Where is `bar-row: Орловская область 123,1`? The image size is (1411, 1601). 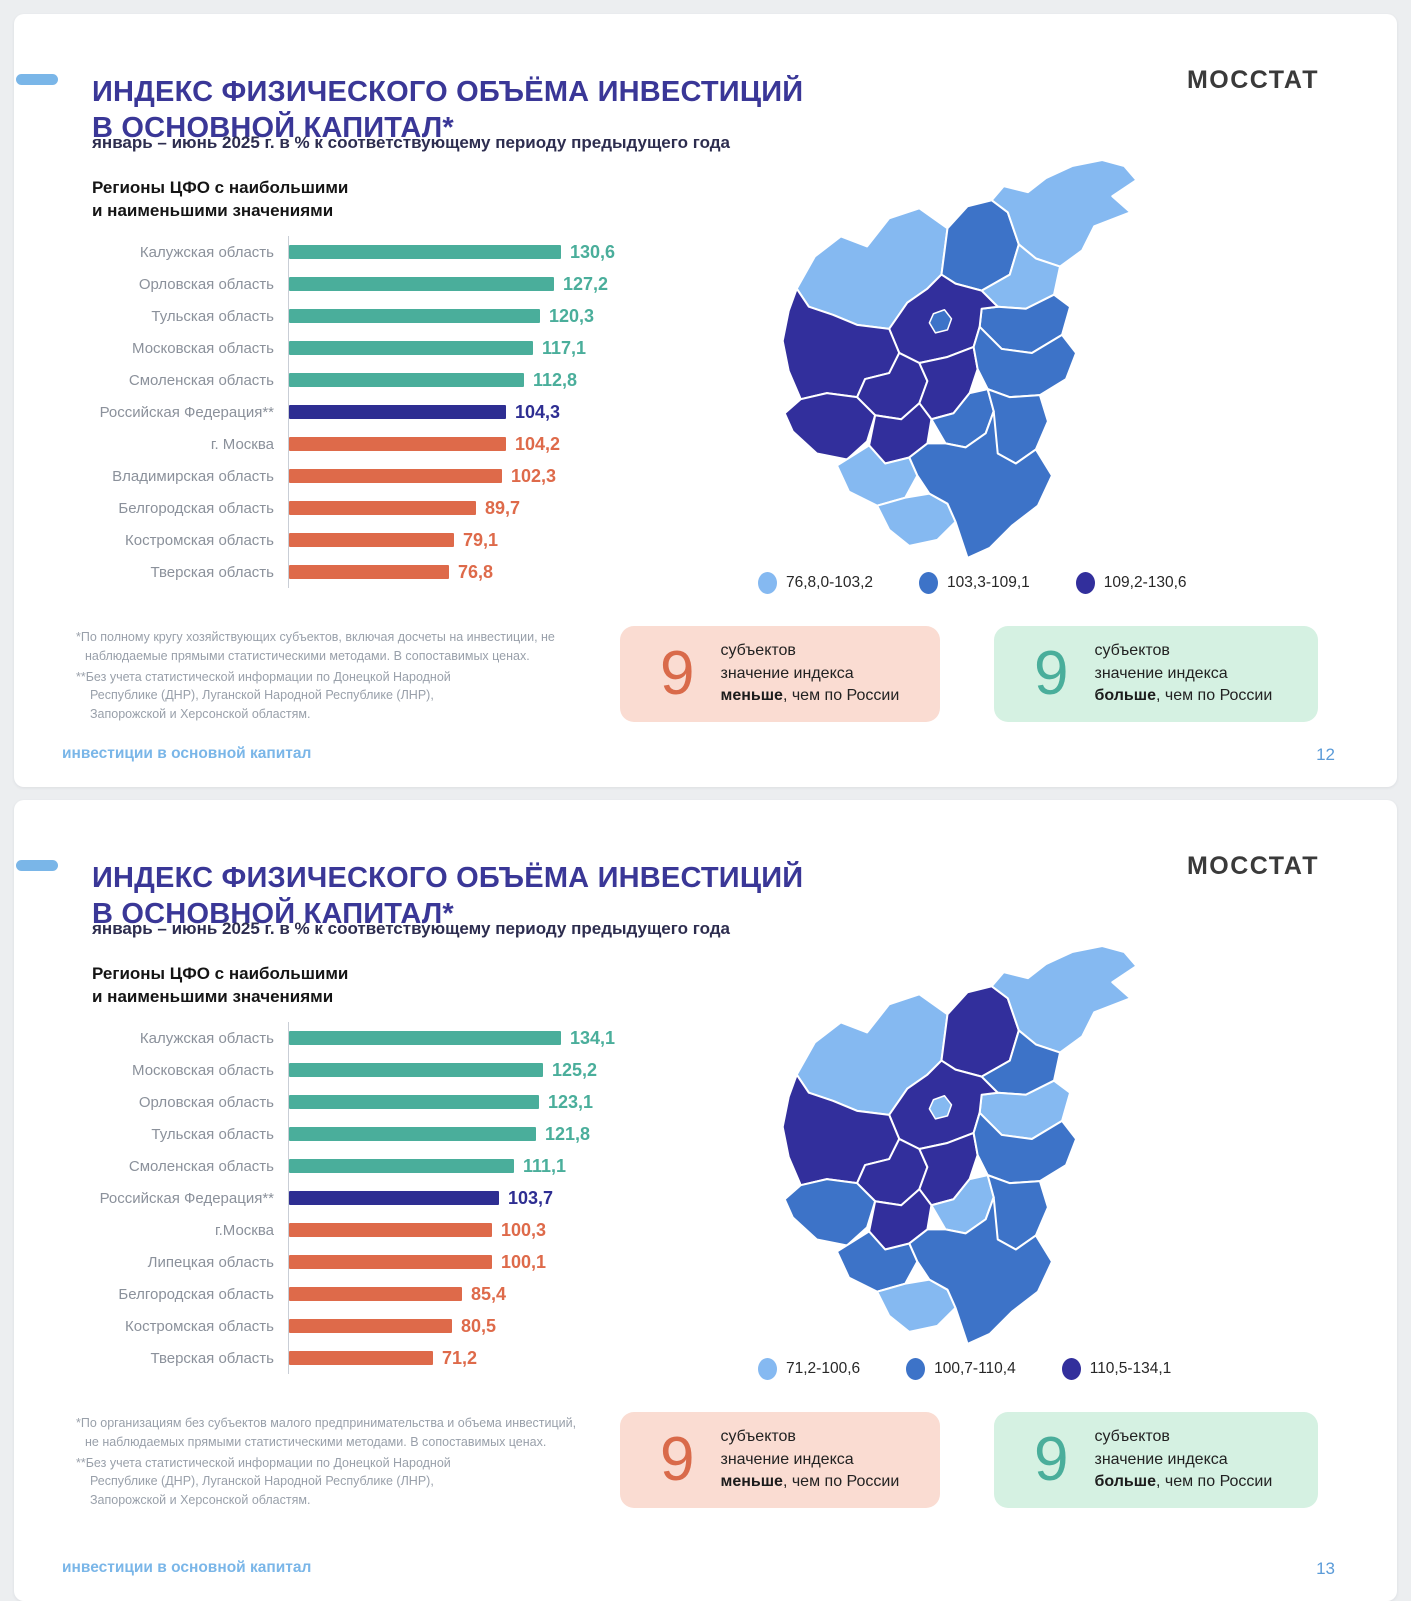 bar-row: Орловская область 123,1 is located at coordinates (363, 1102).